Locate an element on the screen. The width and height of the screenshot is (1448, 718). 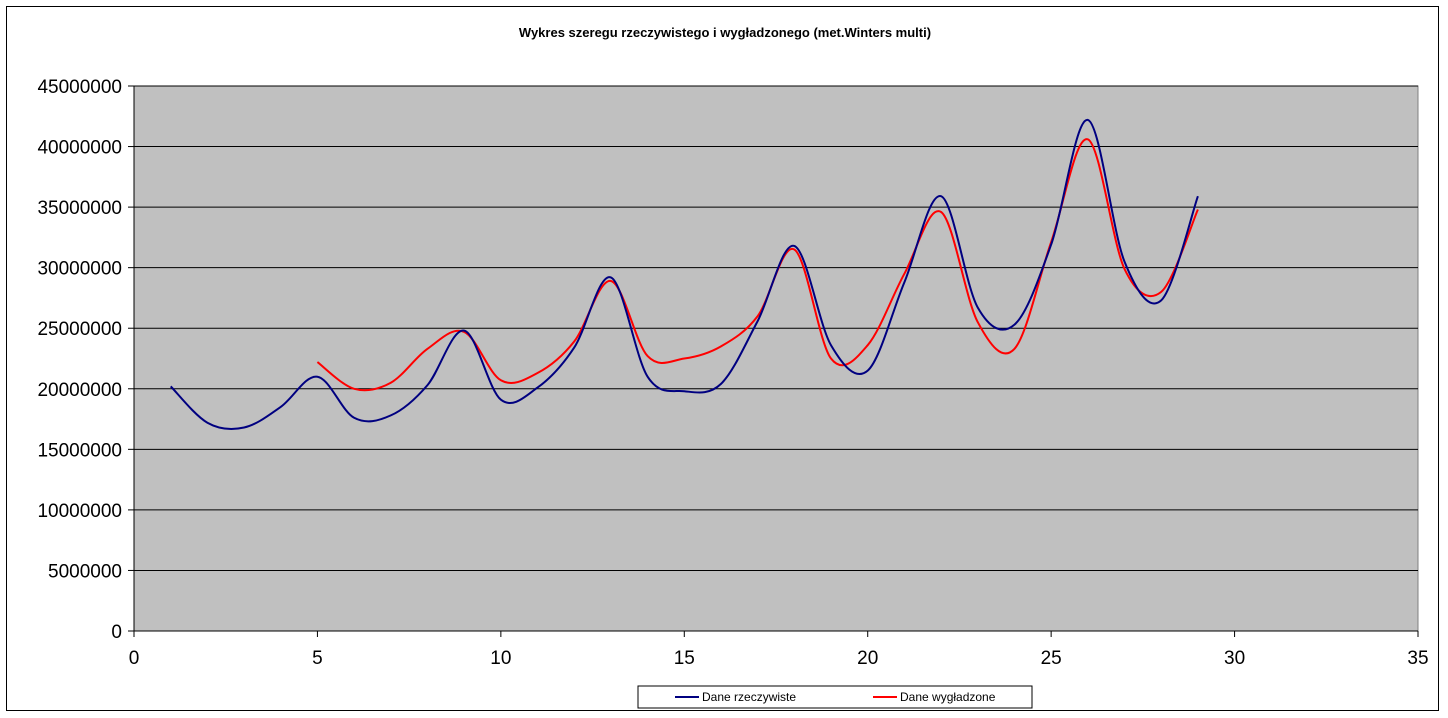
x-tick-label: 15 is located at coordinates (684, 658).